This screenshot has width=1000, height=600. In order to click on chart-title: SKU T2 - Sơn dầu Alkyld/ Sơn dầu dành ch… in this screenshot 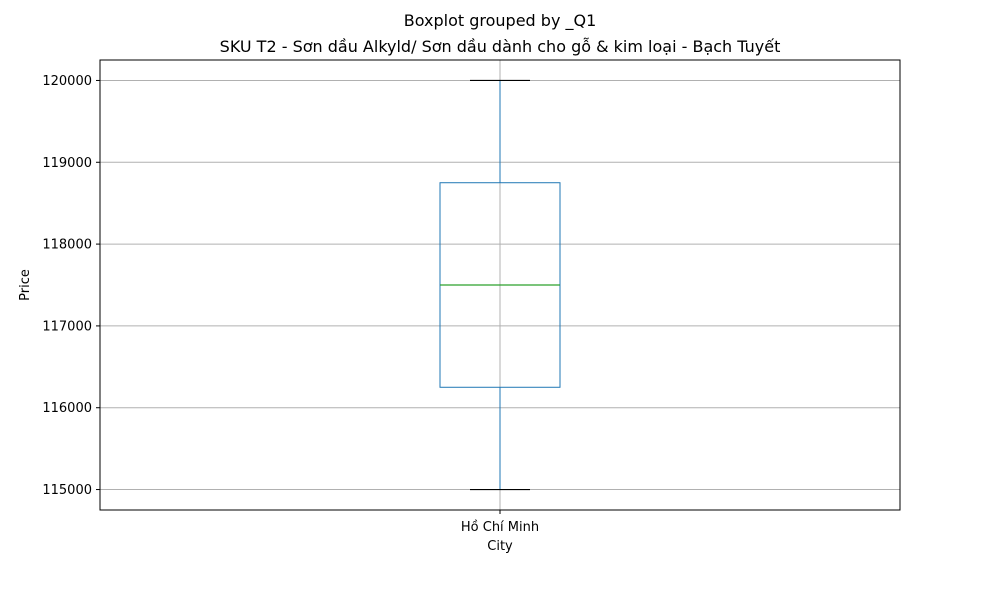, I will do `click(500, 46)`.